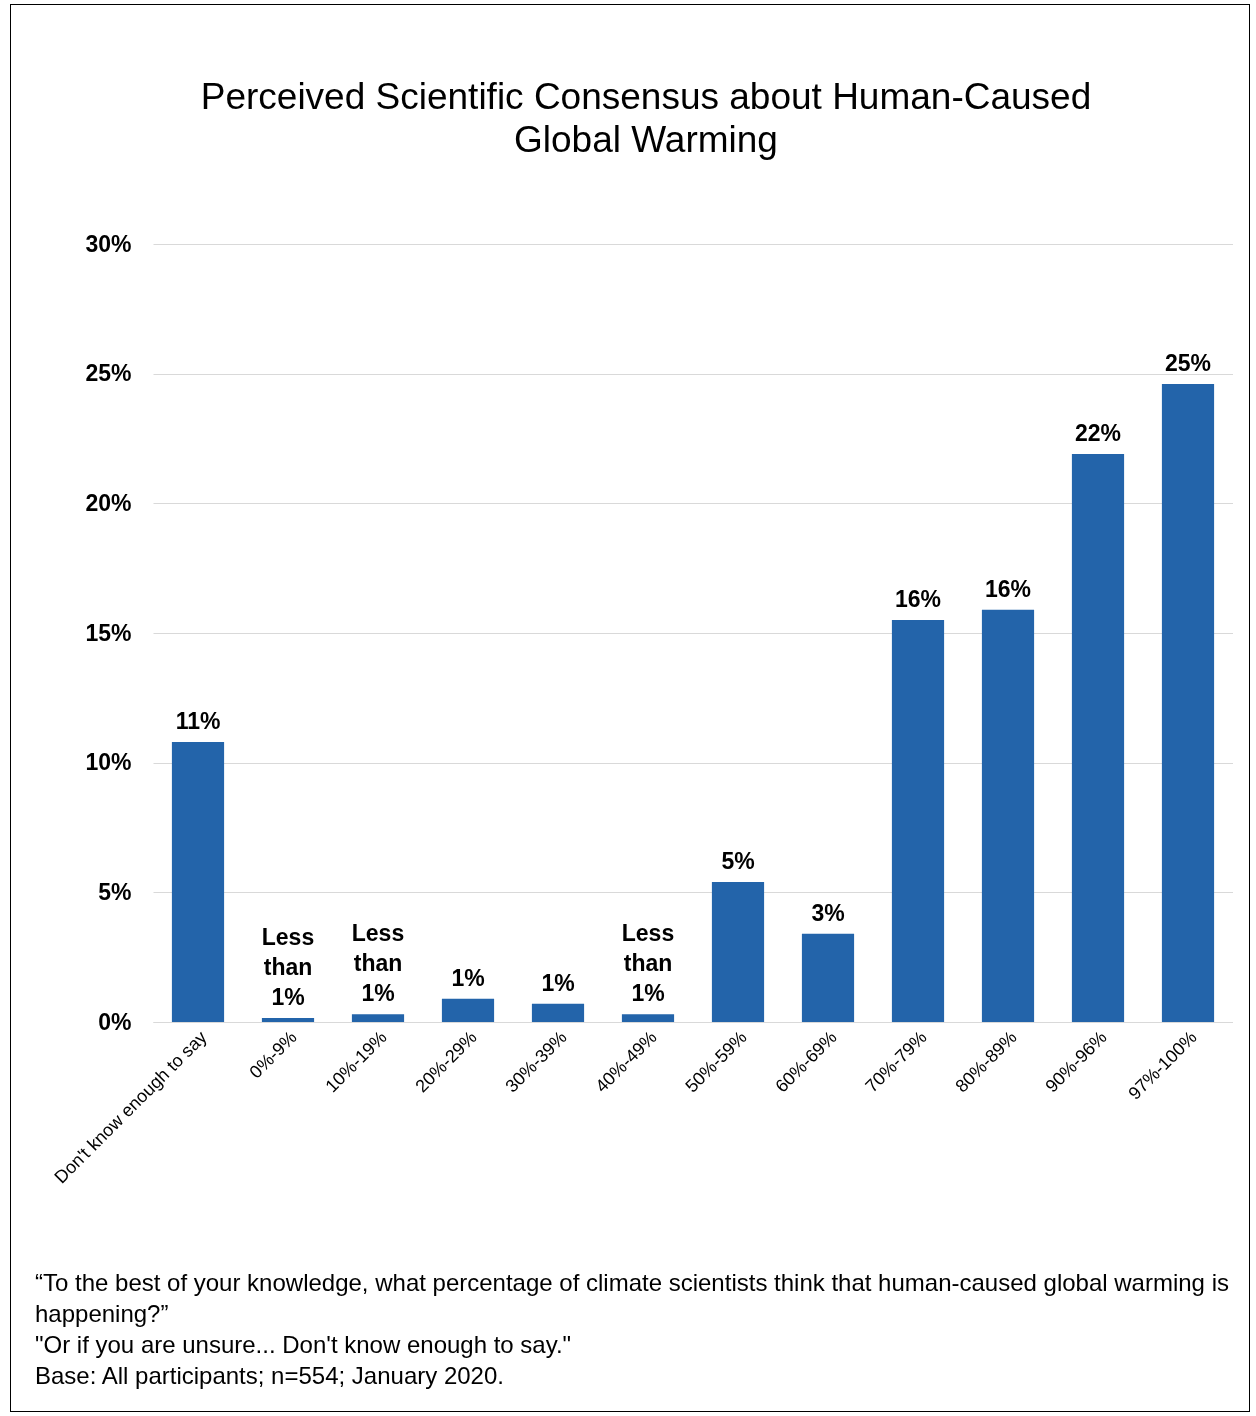  What do you see at coordinates (304, 1345) in the screenshot?
I see `text: "Or if you are unsure... Don't know enough to say."` at bounding box center [304, 1345].